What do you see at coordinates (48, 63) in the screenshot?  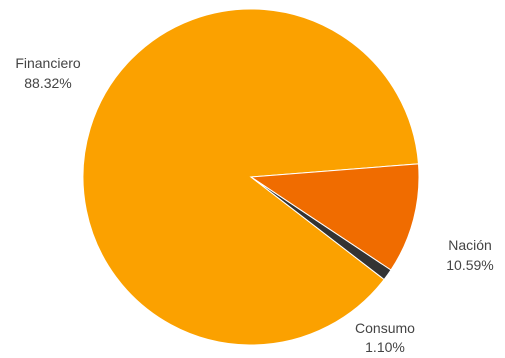 I see `pie-label-name: Financiero` at bounding box center [48, 63].